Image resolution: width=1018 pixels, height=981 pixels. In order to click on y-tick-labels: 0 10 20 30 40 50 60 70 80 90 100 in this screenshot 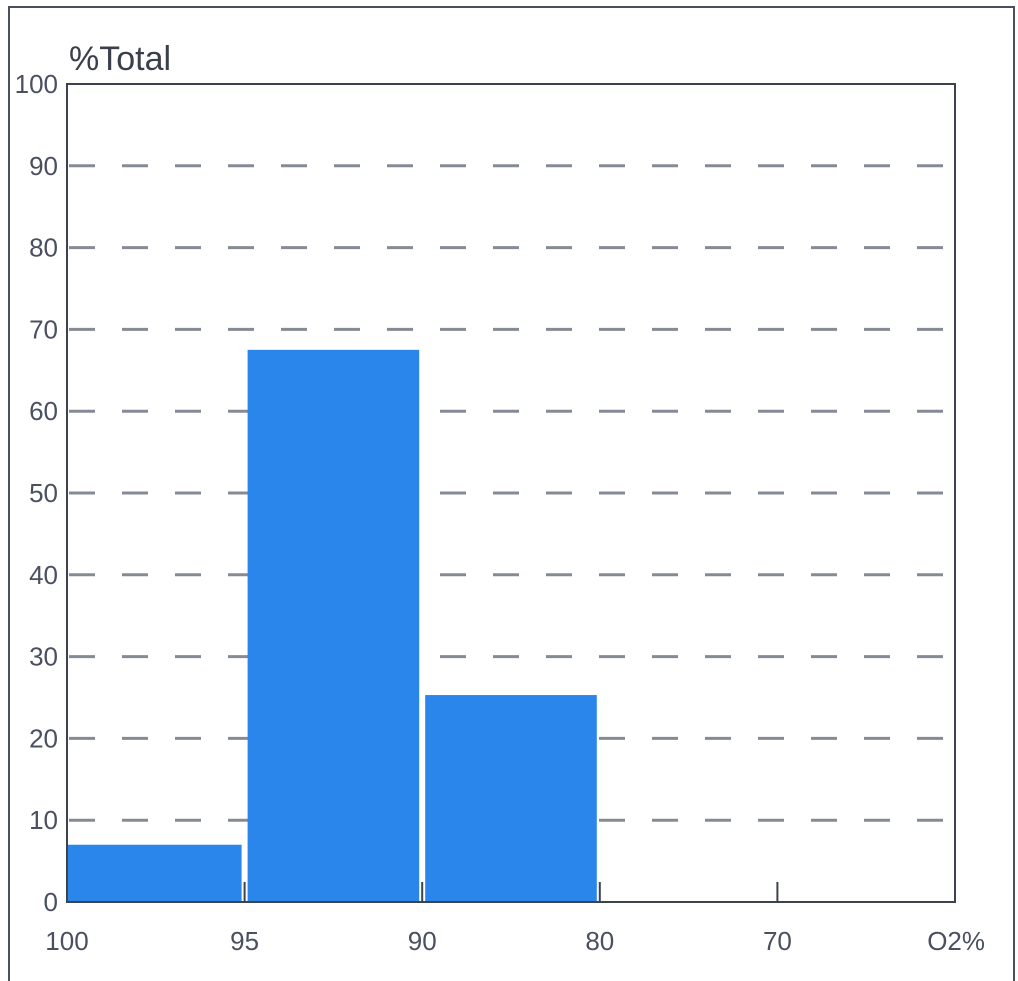, I will do `click(36, 493)`.